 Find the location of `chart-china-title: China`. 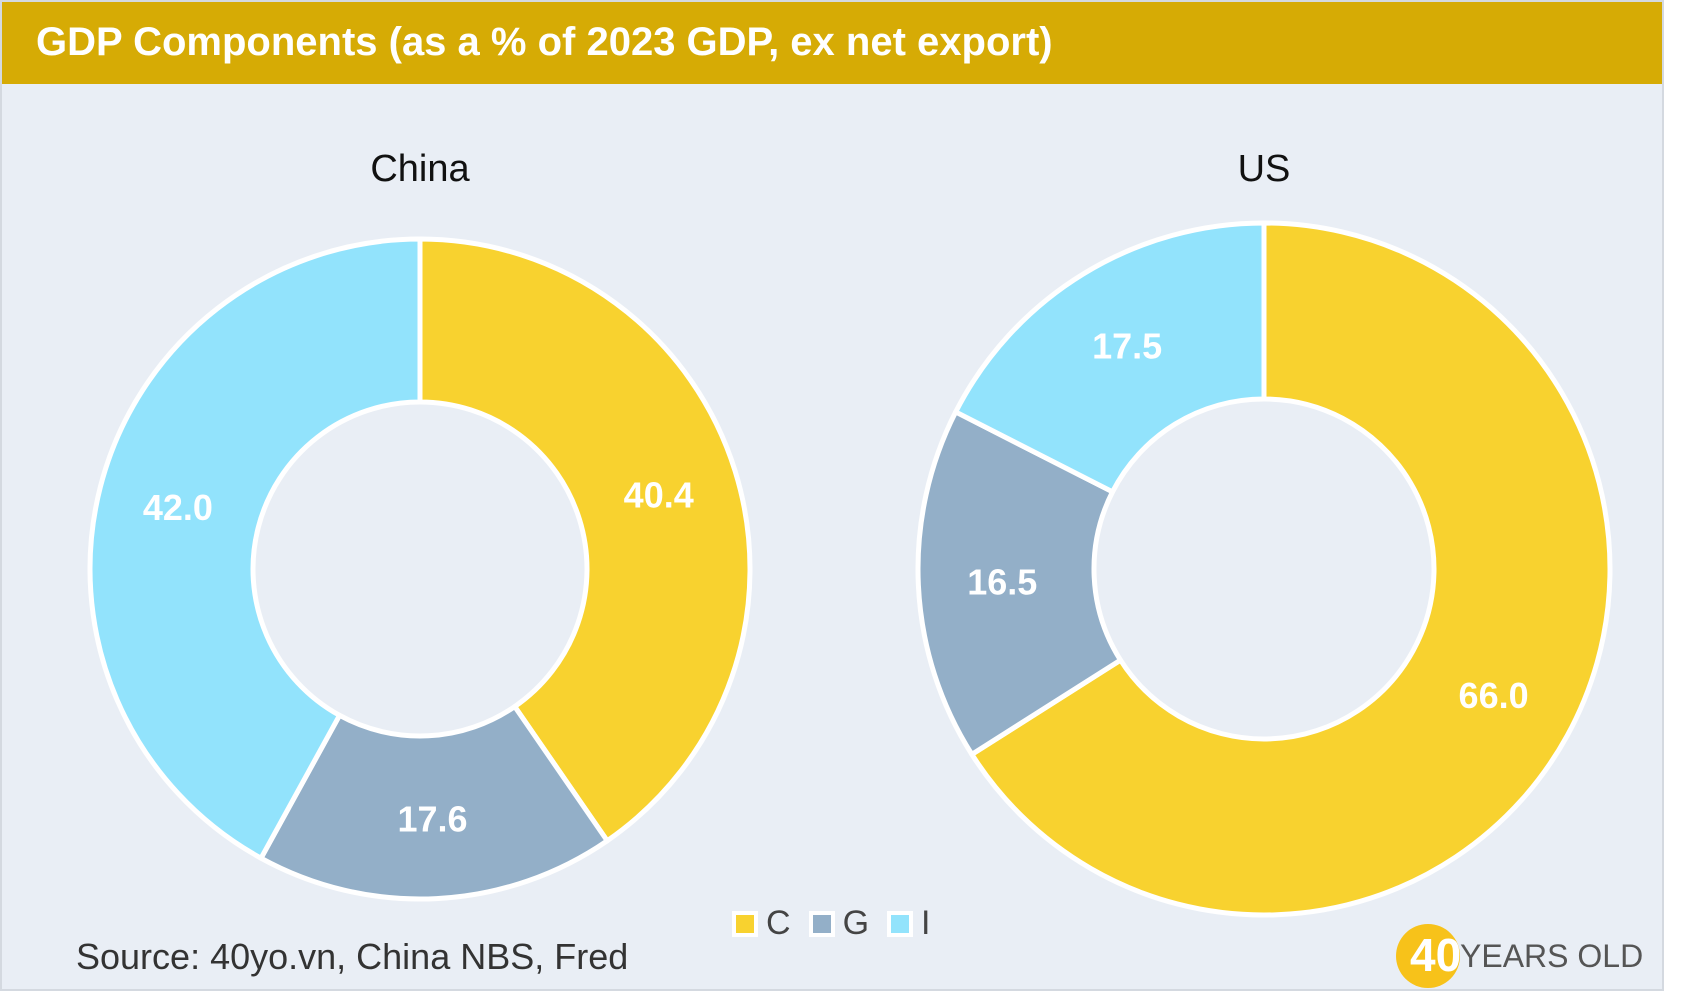

chart-china-title: China is located at coordinates (420, 169).